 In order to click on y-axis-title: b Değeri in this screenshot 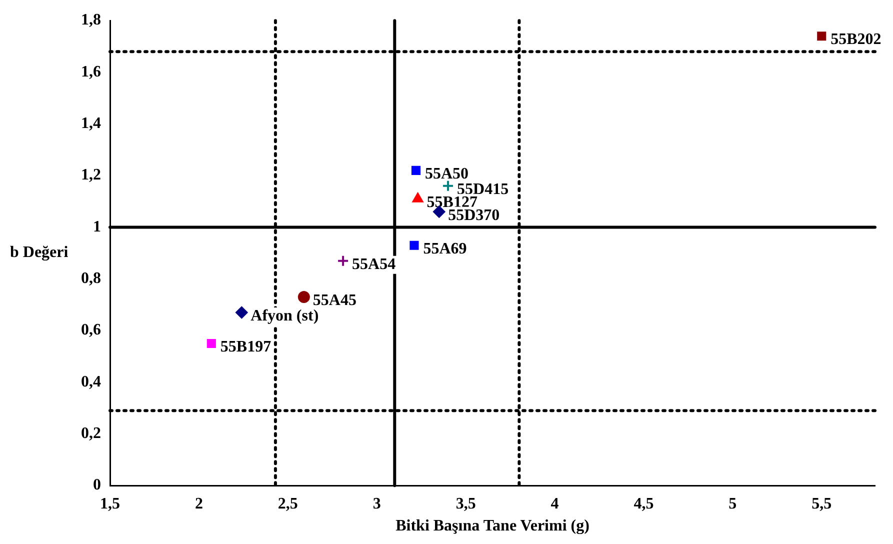, I will do `click(39, 253)`.